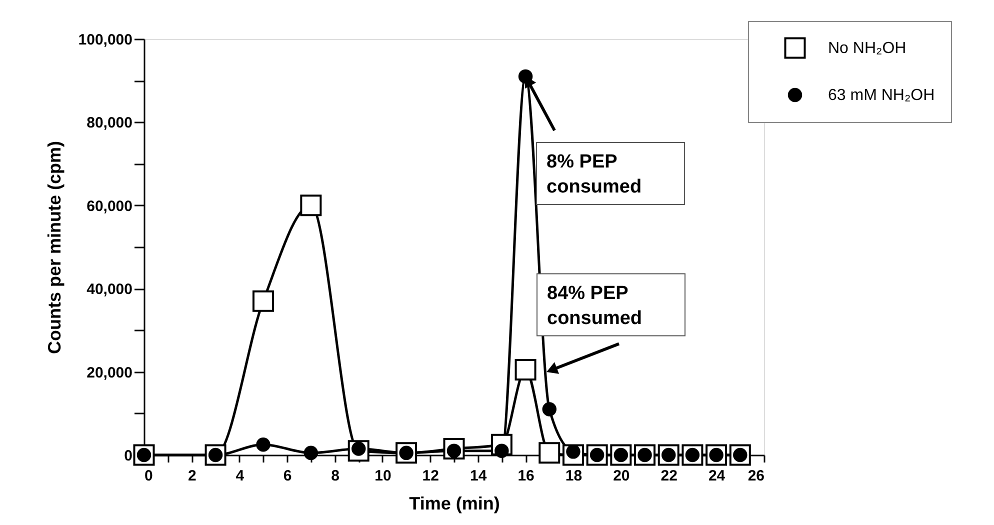 The width and height of the screenshot is (994, 525). I want to click on x-tick-label: 6, so click(287, 476).